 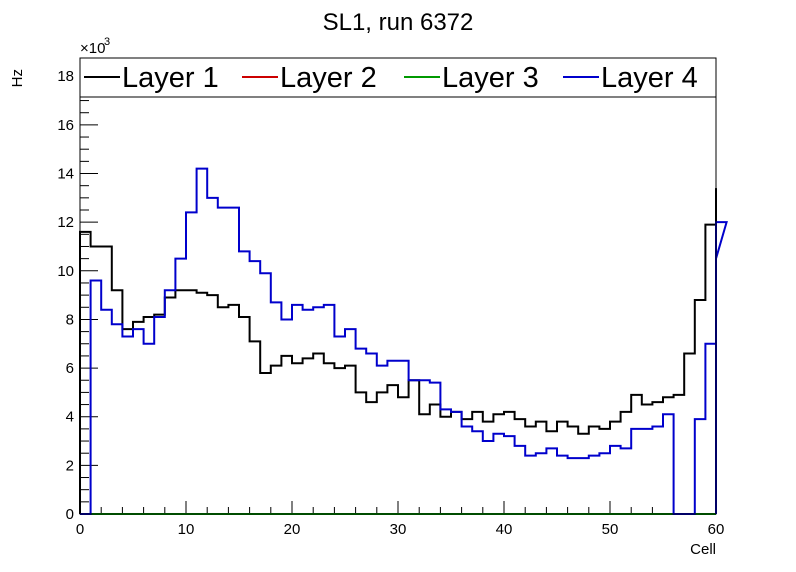 I want to click on legend-entry: Layer 3, so click(x=471, y=78).